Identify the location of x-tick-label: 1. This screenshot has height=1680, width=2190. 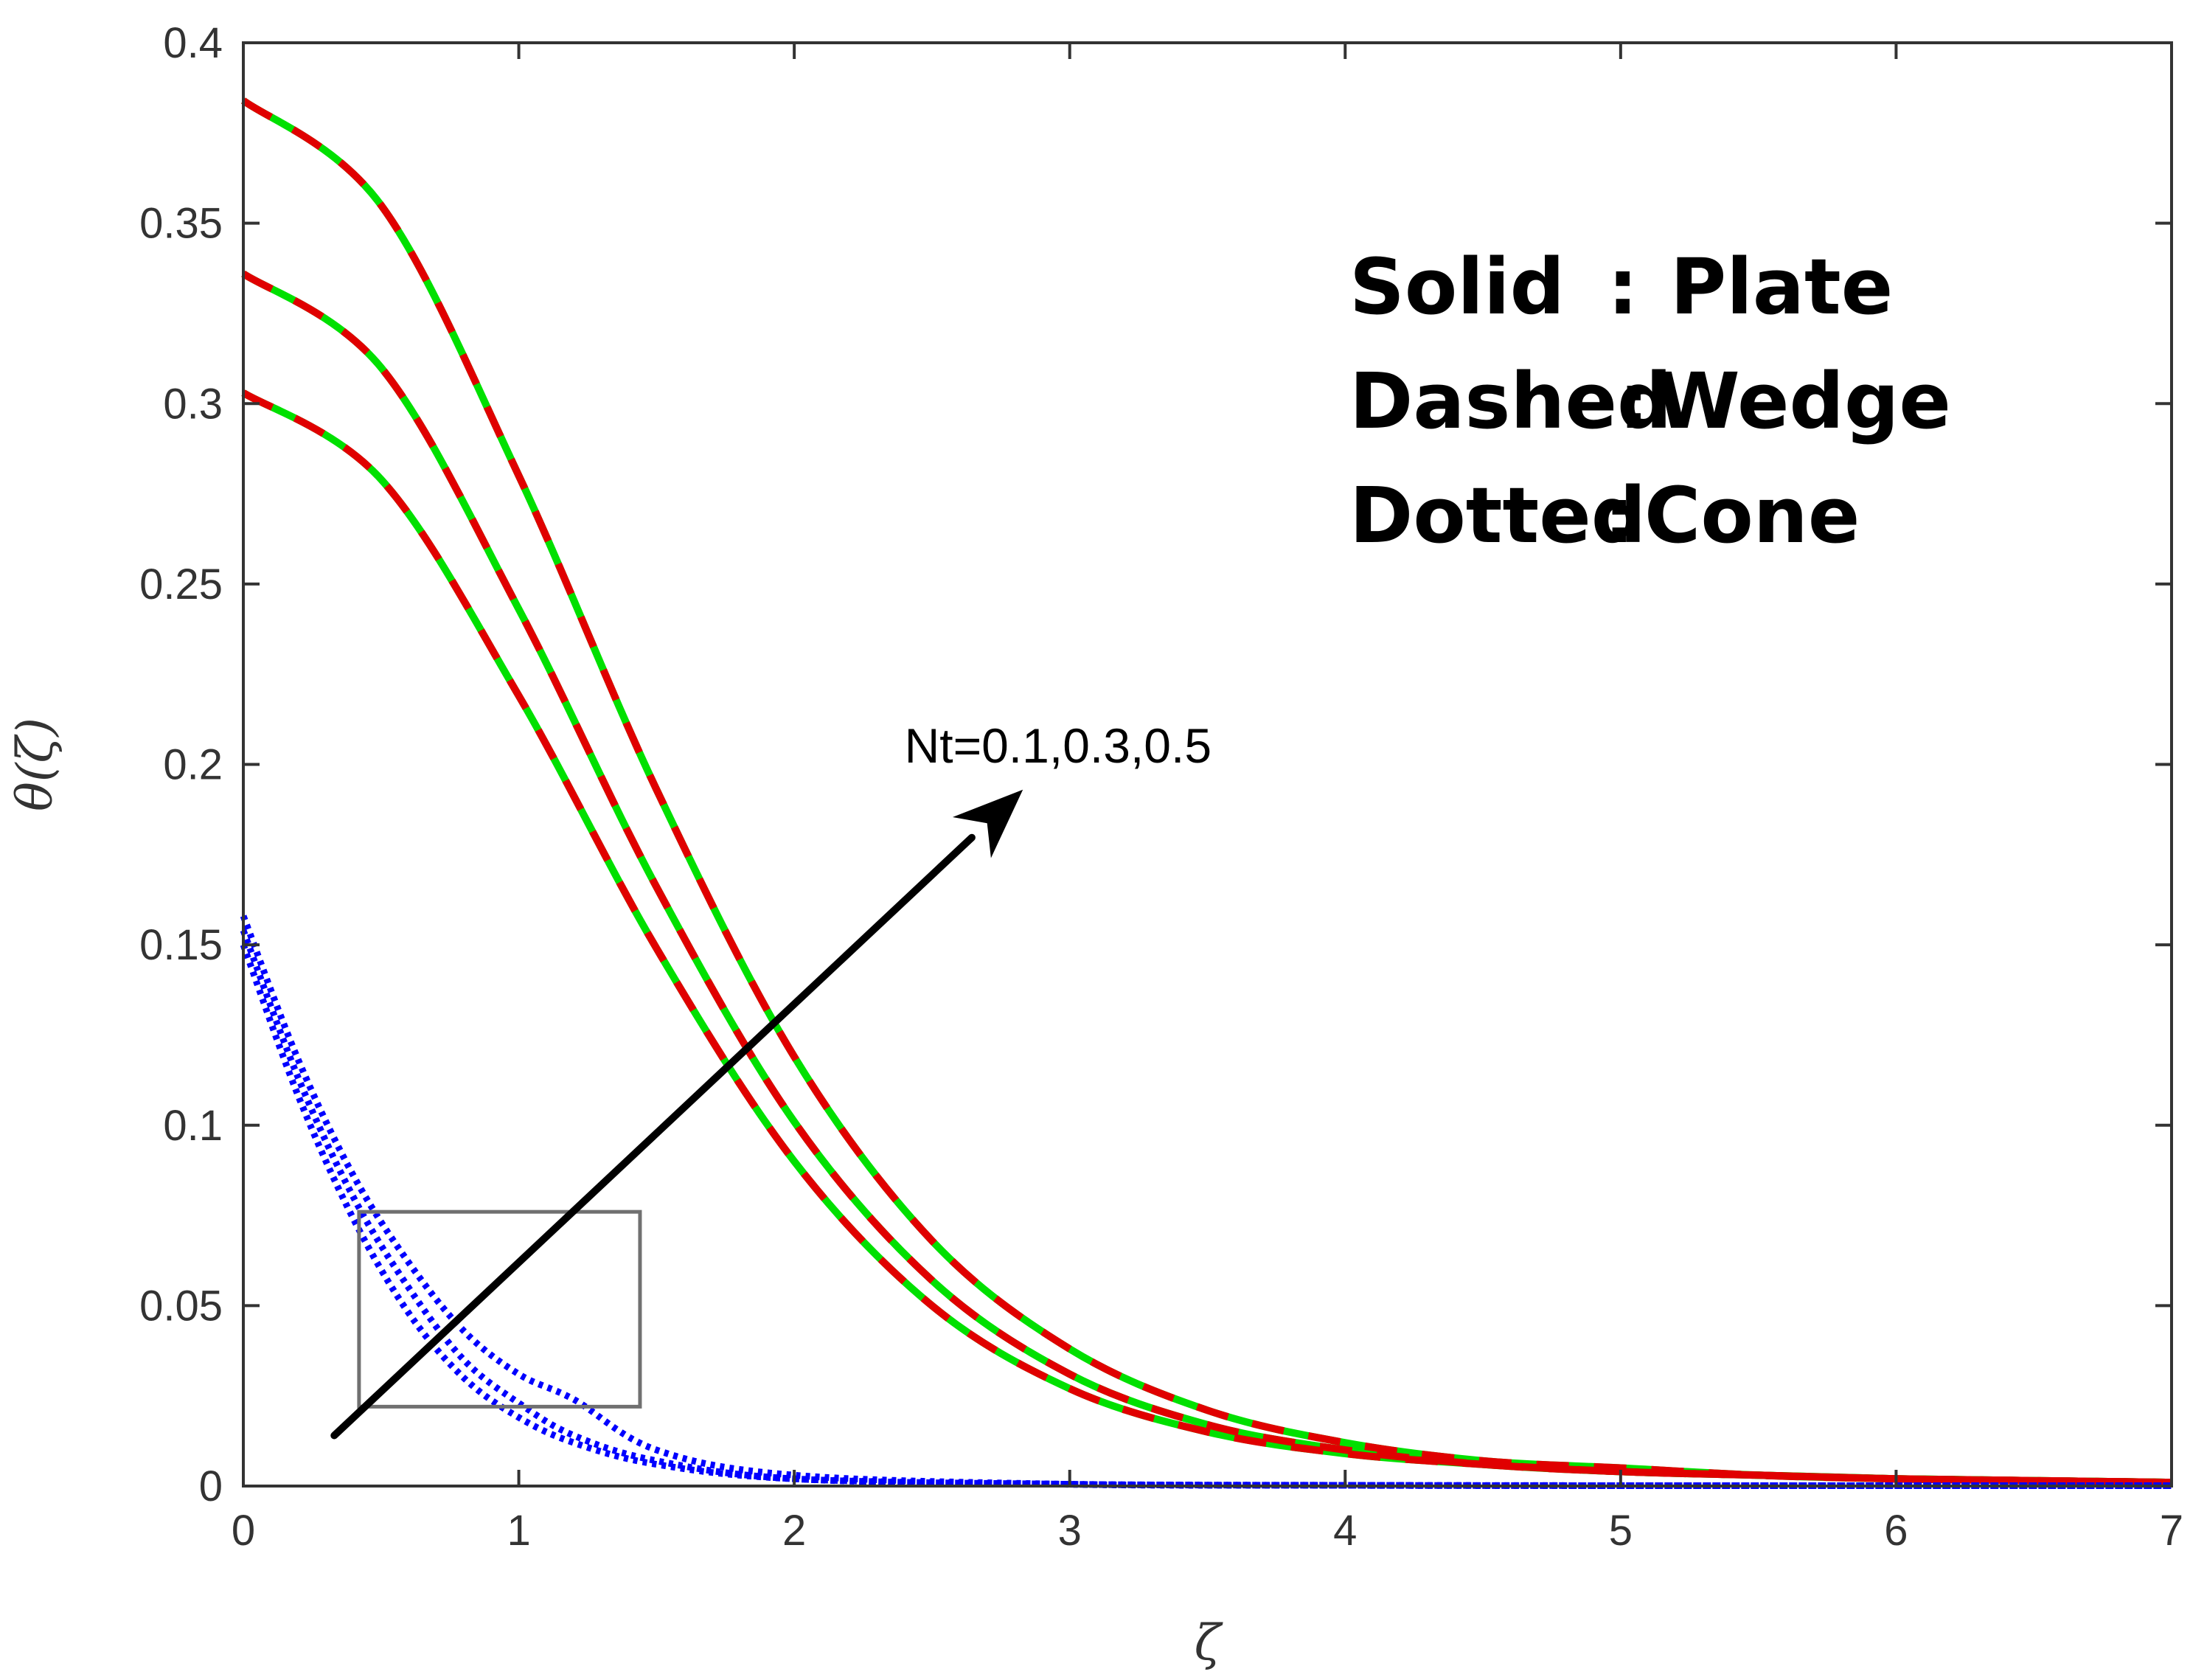
(518, 1531).